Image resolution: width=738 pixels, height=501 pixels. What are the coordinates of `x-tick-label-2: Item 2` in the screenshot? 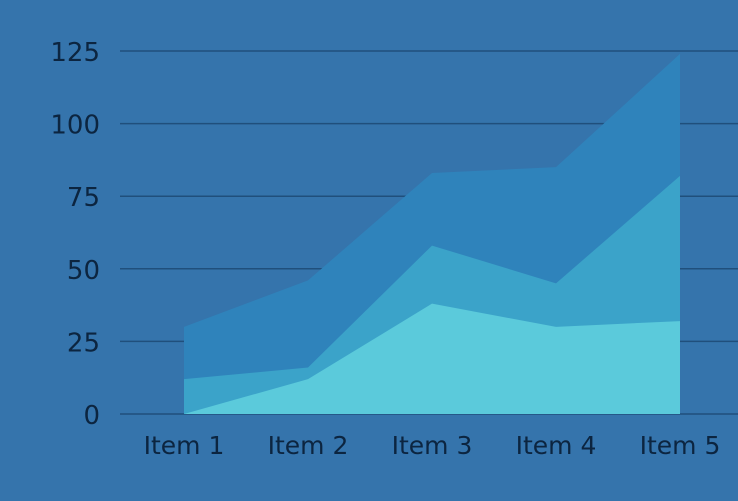 It's located at (308, 445).